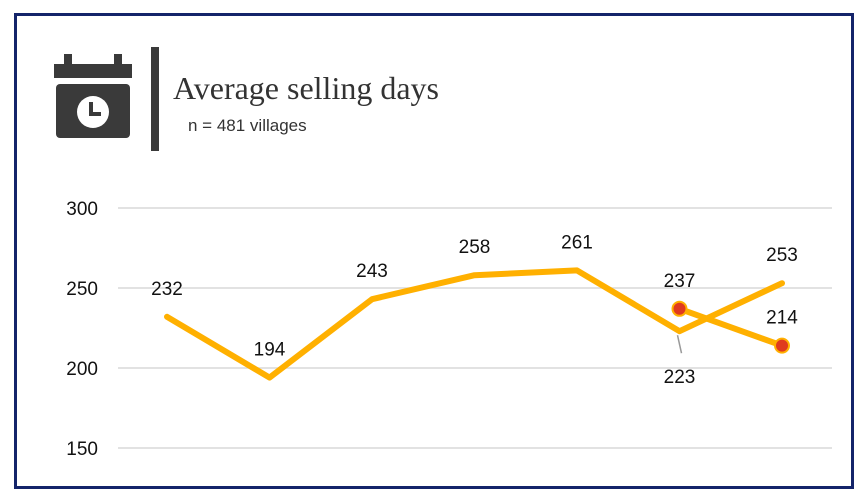 Image resolution: width=866 pixels, height=497 pixels. I want to click on data-label-leader, so click(679, 344).